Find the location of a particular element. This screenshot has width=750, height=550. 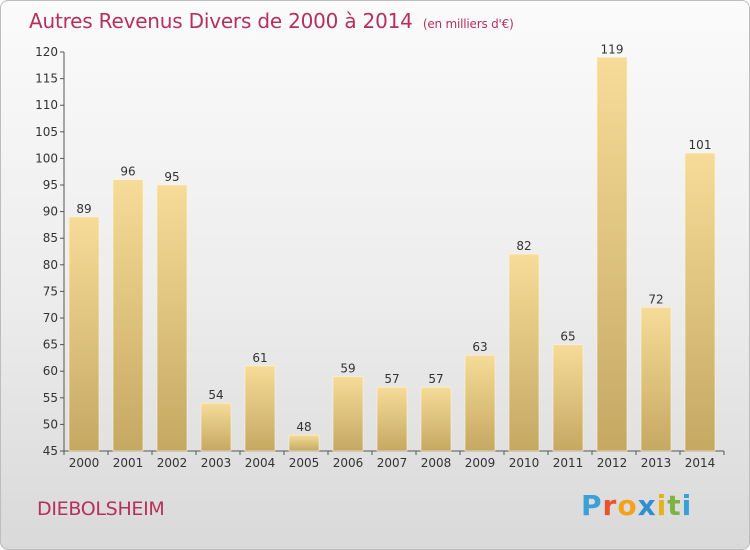

logo-letter: P is located at coordinates (592, 505).